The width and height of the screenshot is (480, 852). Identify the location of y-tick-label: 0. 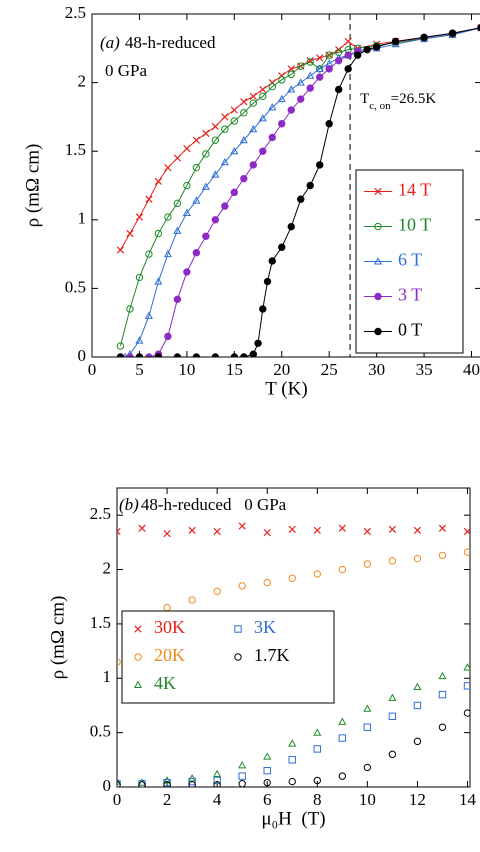
(82, 355).